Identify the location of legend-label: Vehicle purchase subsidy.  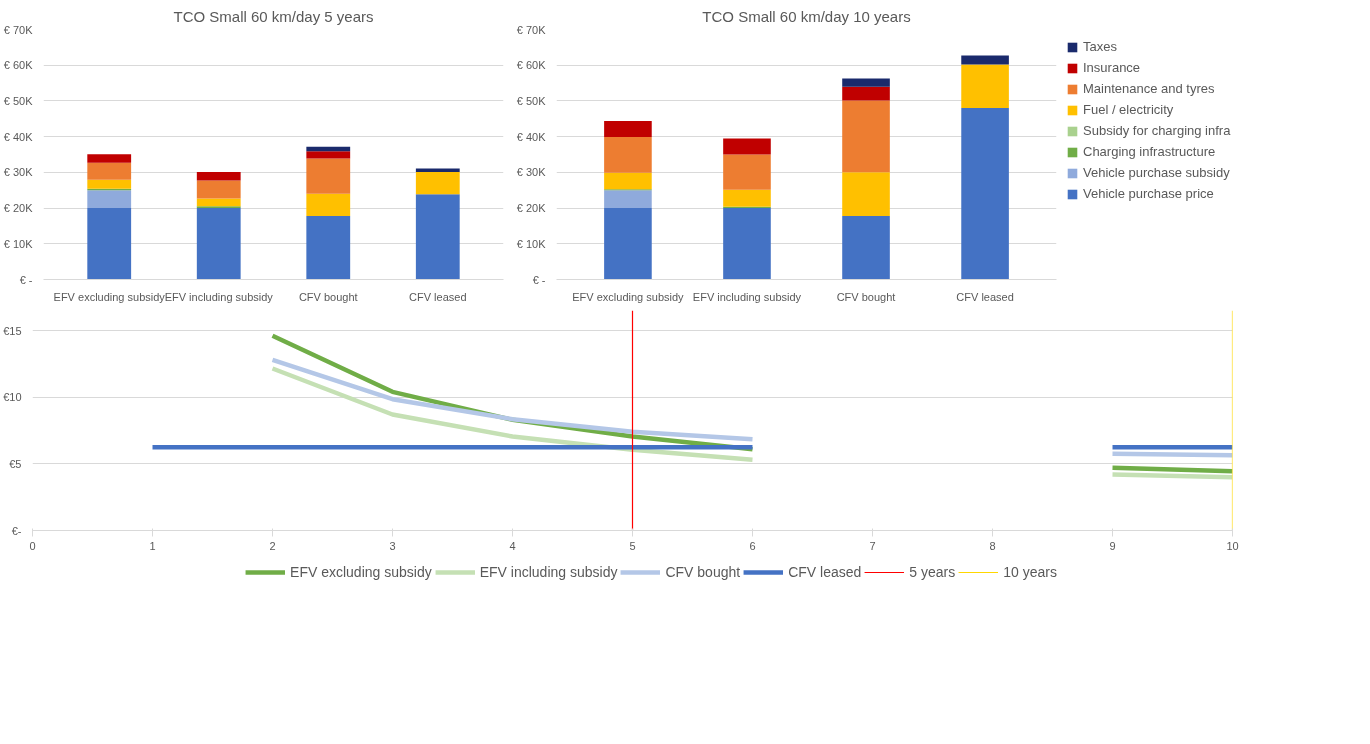
(1156, 172).